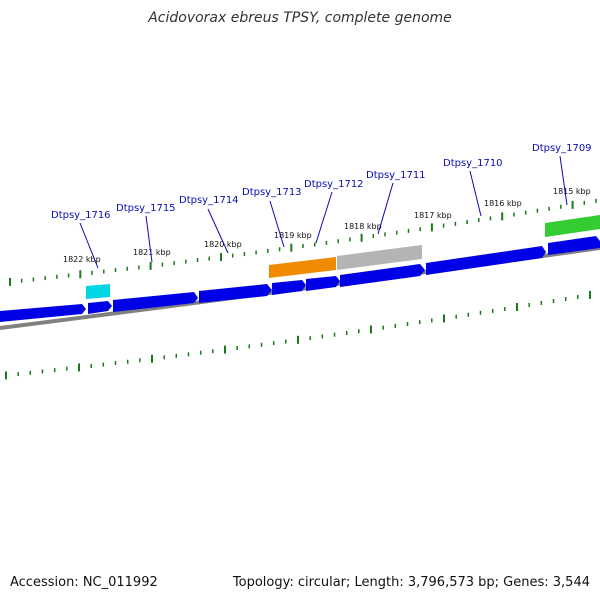 The image size is (600, 600). What do you see at coordinates (379, 257) in the screenshot?
I see `misc-feature` at bounding box center [379, 257].